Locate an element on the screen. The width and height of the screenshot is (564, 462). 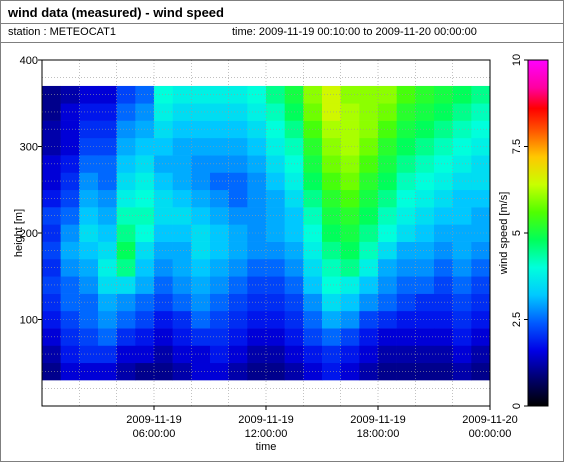
colorbar-tick-label: 5 is located at coordinates (517, 233).